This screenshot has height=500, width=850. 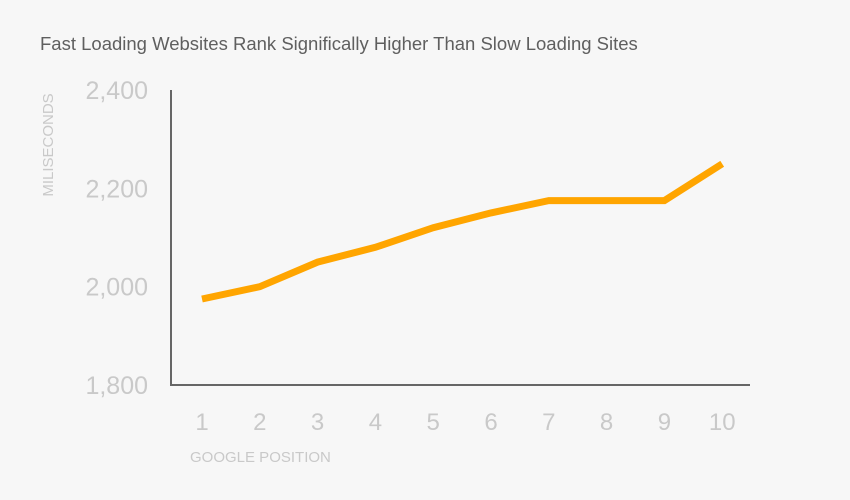 I want to click on x-tick-label: 5, so click(x=433, y=422).